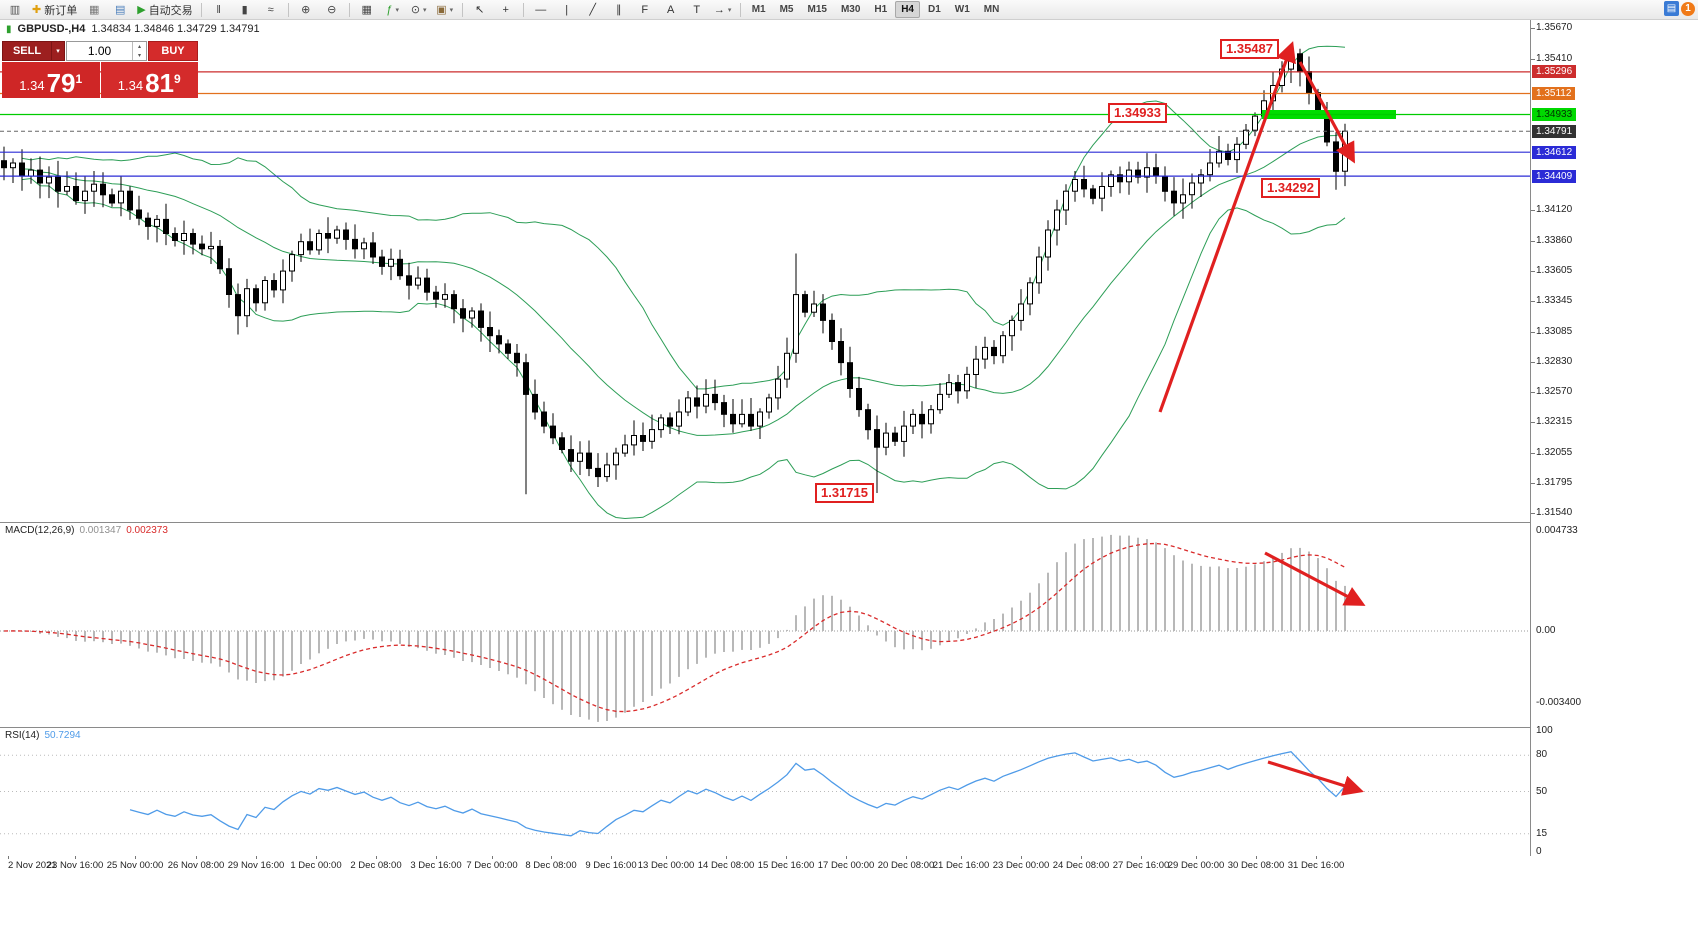  Describe the element at coordinates (1554, 58) in the screenshot. I see `price-tick: 1.35410` at that location.